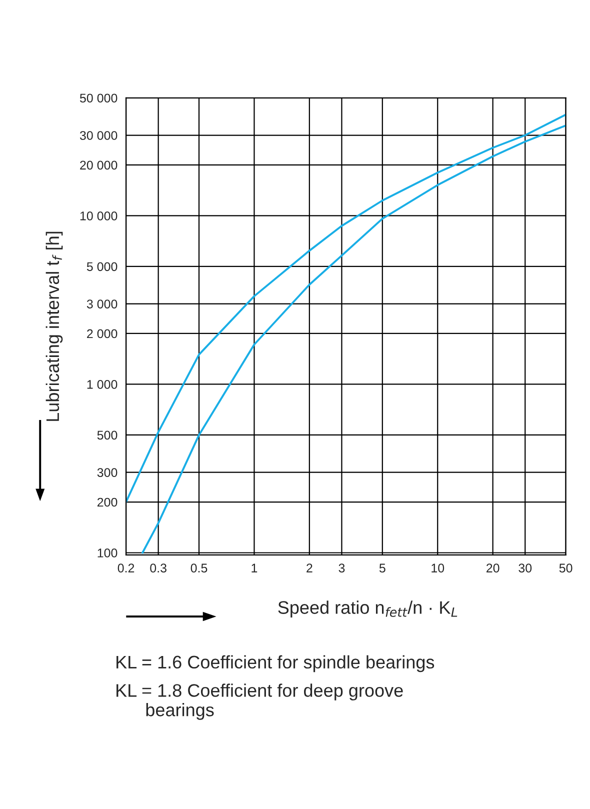  I want to click on y-tick-label: 10 000, so click(99, 215).